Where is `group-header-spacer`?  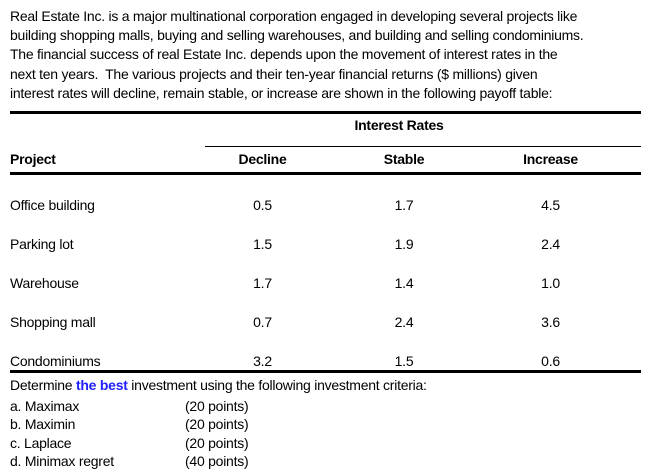
group-header-spacer is located at coordinates (107, 130).